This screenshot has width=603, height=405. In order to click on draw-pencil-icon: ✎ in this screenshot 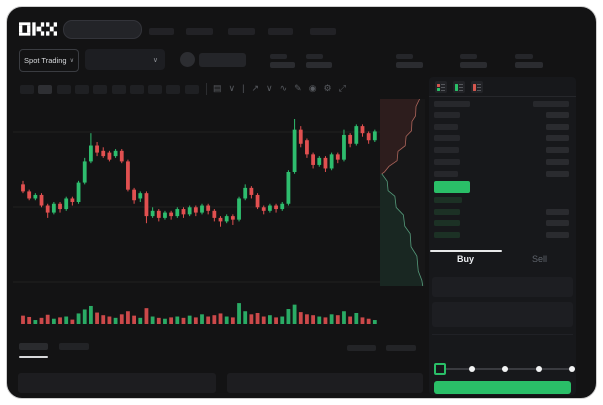, I will do `click(298, 87)`.